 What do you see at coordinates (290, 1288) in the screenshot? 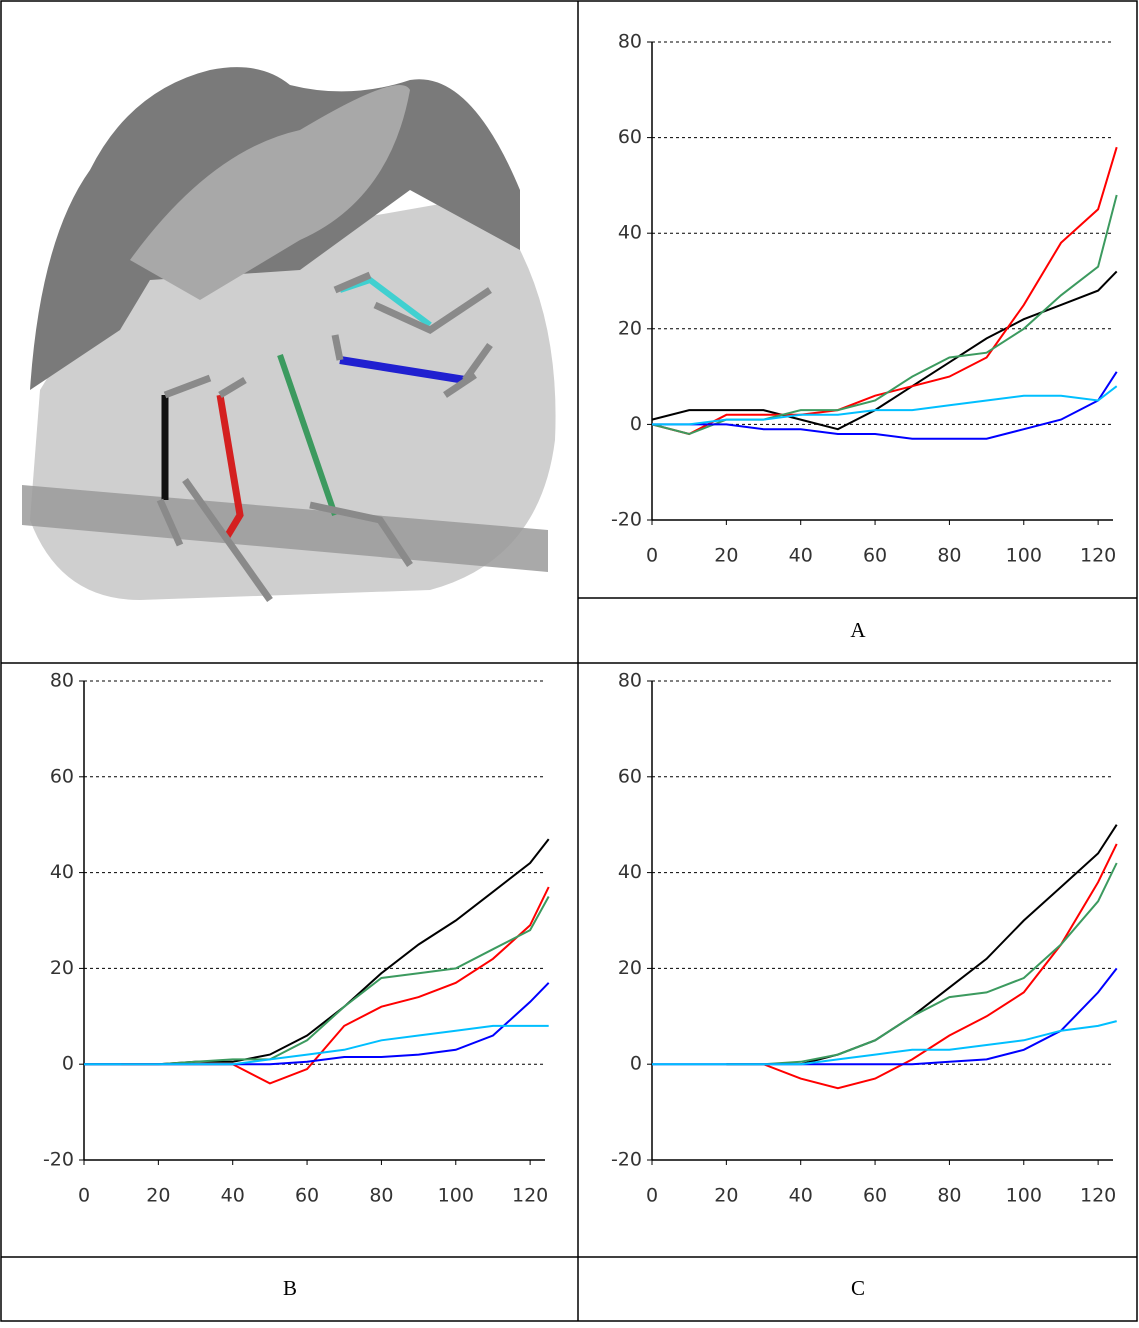
I see `chart-title: B` at bounding box center [290, 1288].